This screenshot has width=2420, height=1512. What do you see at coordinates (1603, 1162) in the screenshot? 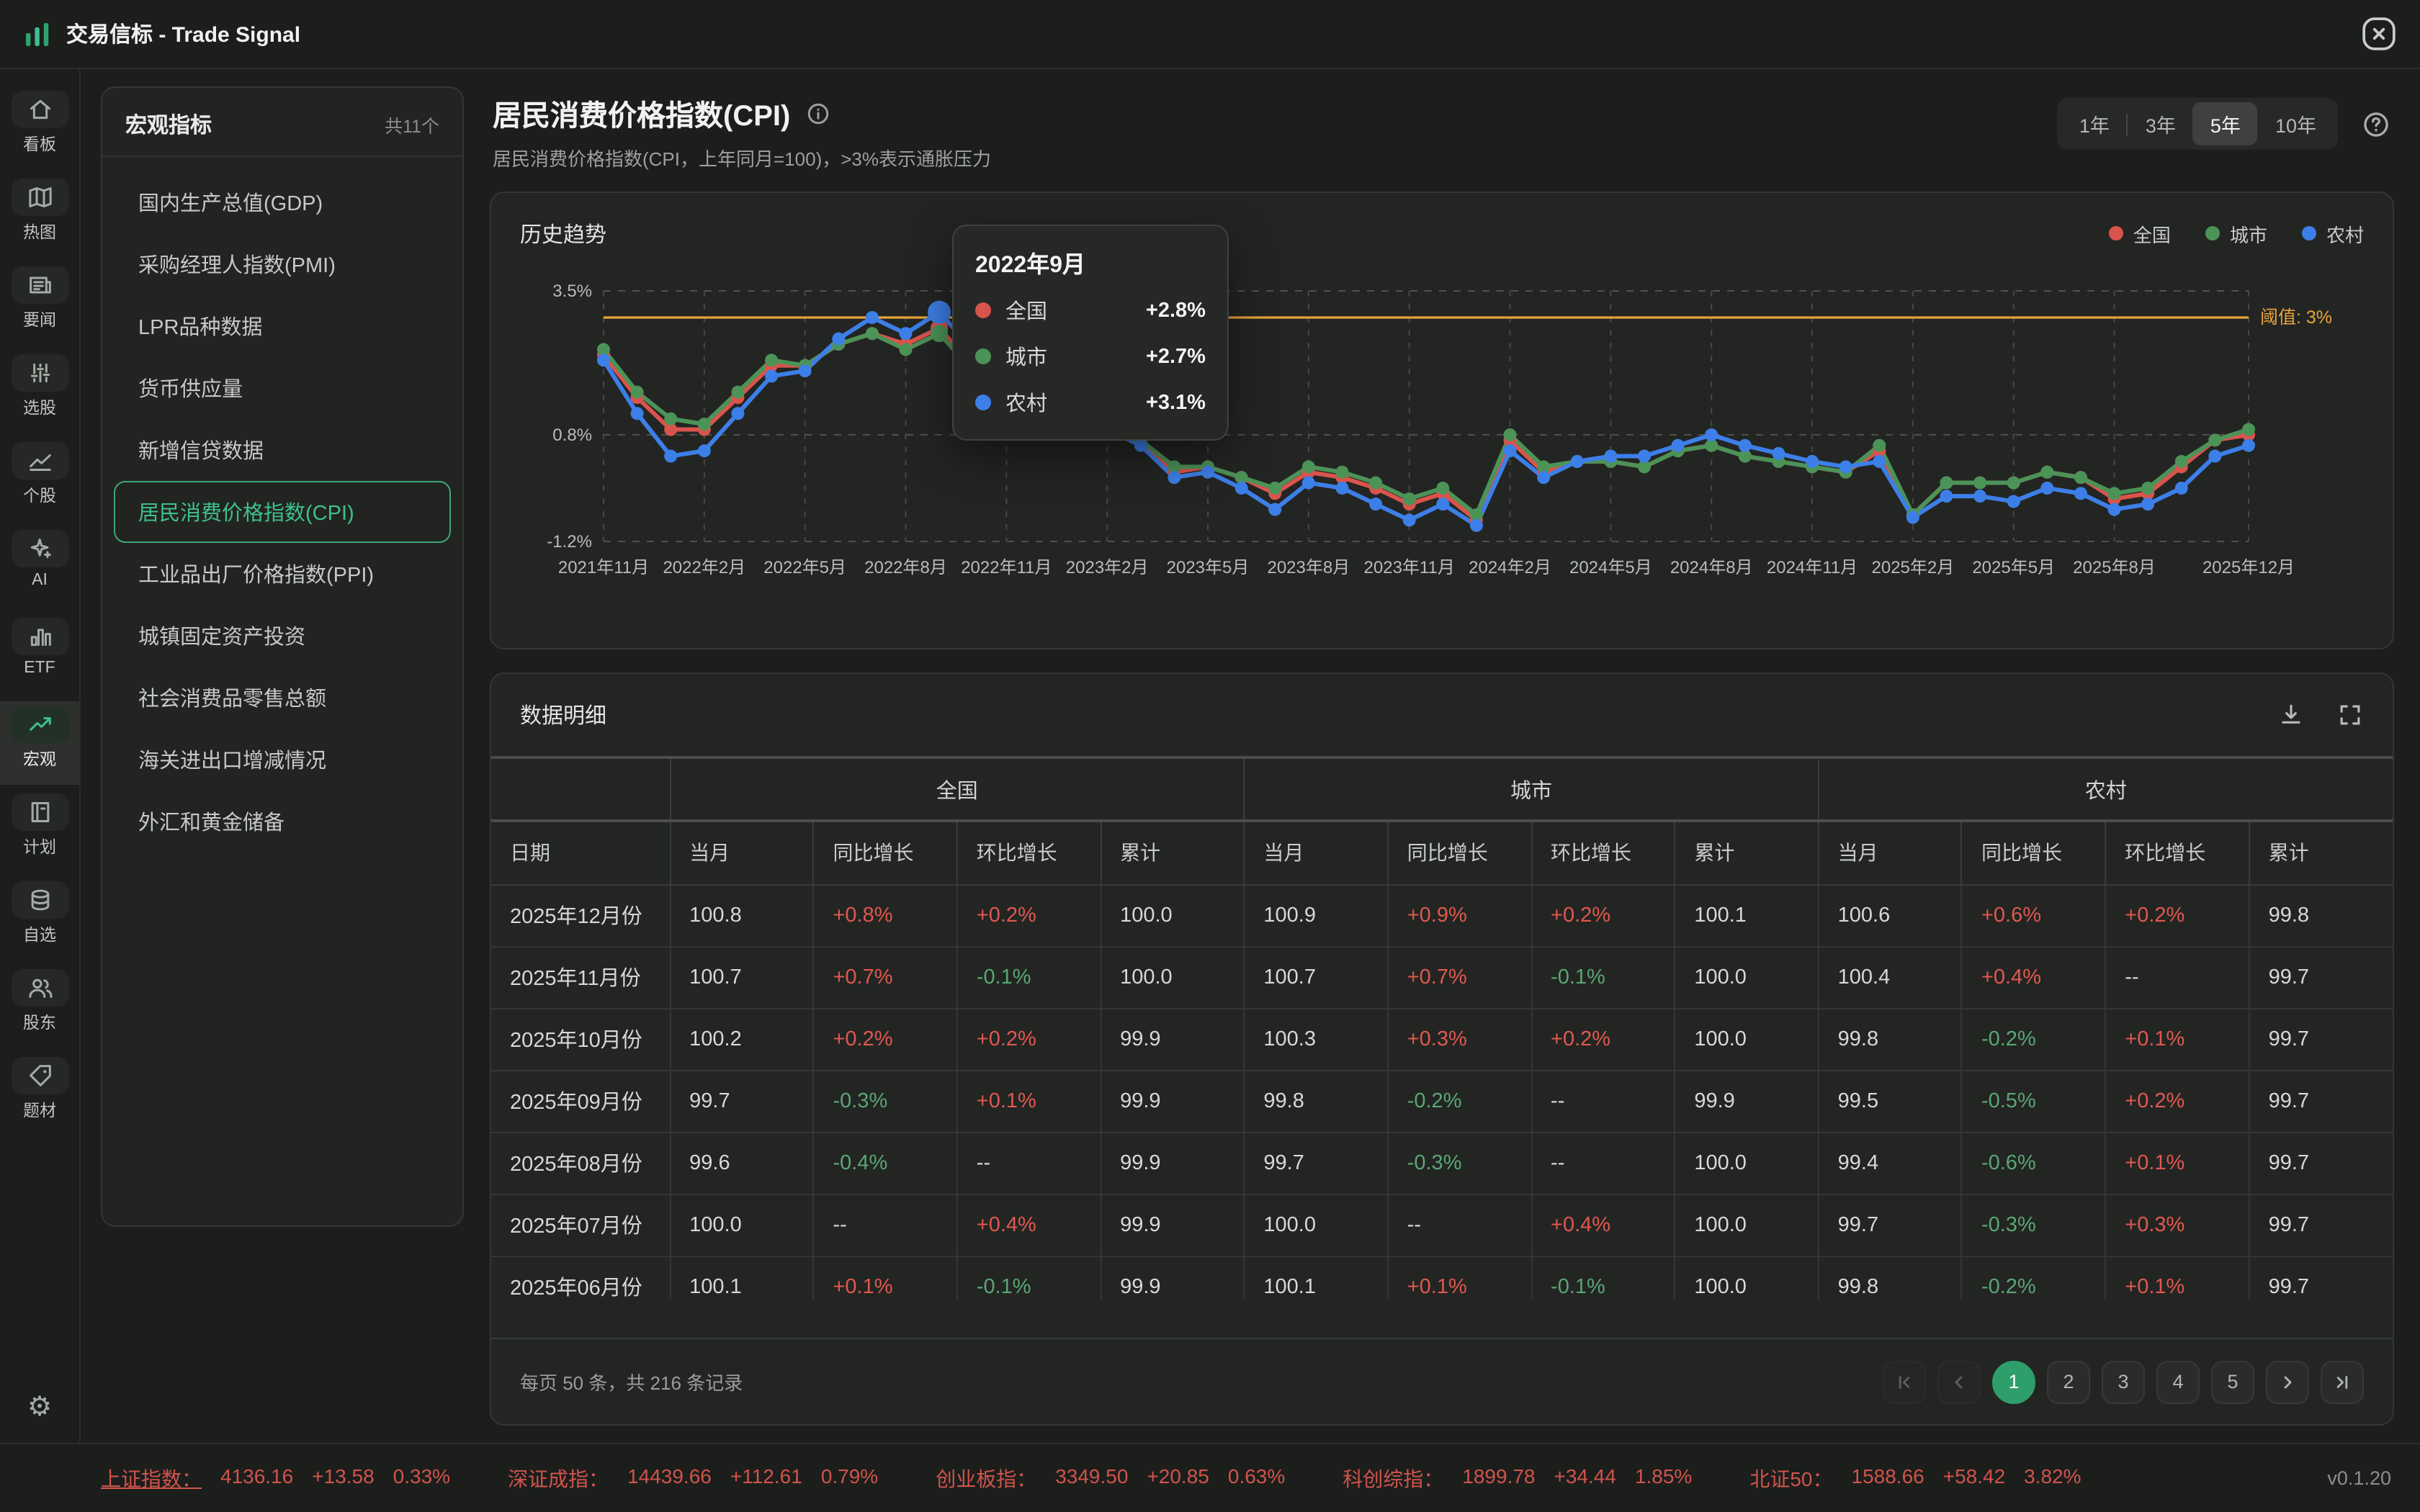
I see `cell-value: --` at bounding box center [1603, 1162].